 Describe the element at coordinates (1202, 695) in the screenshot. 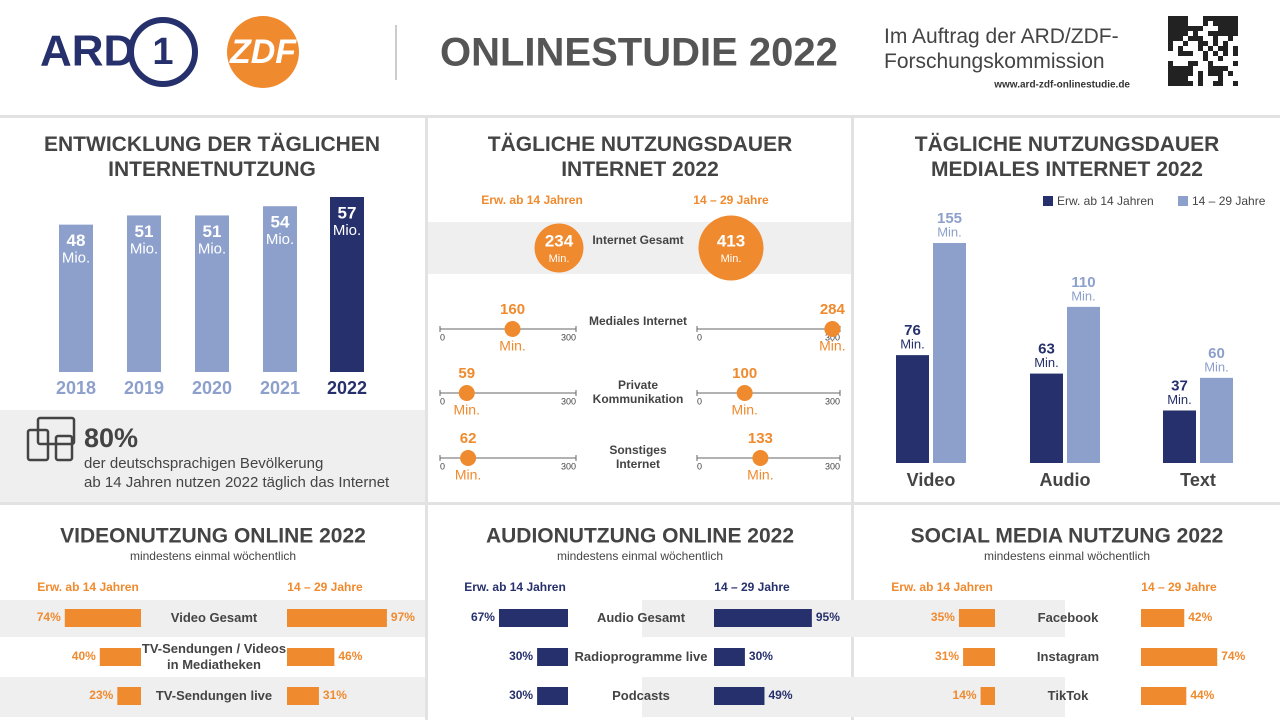

I see `value-label: 44%` at that location.